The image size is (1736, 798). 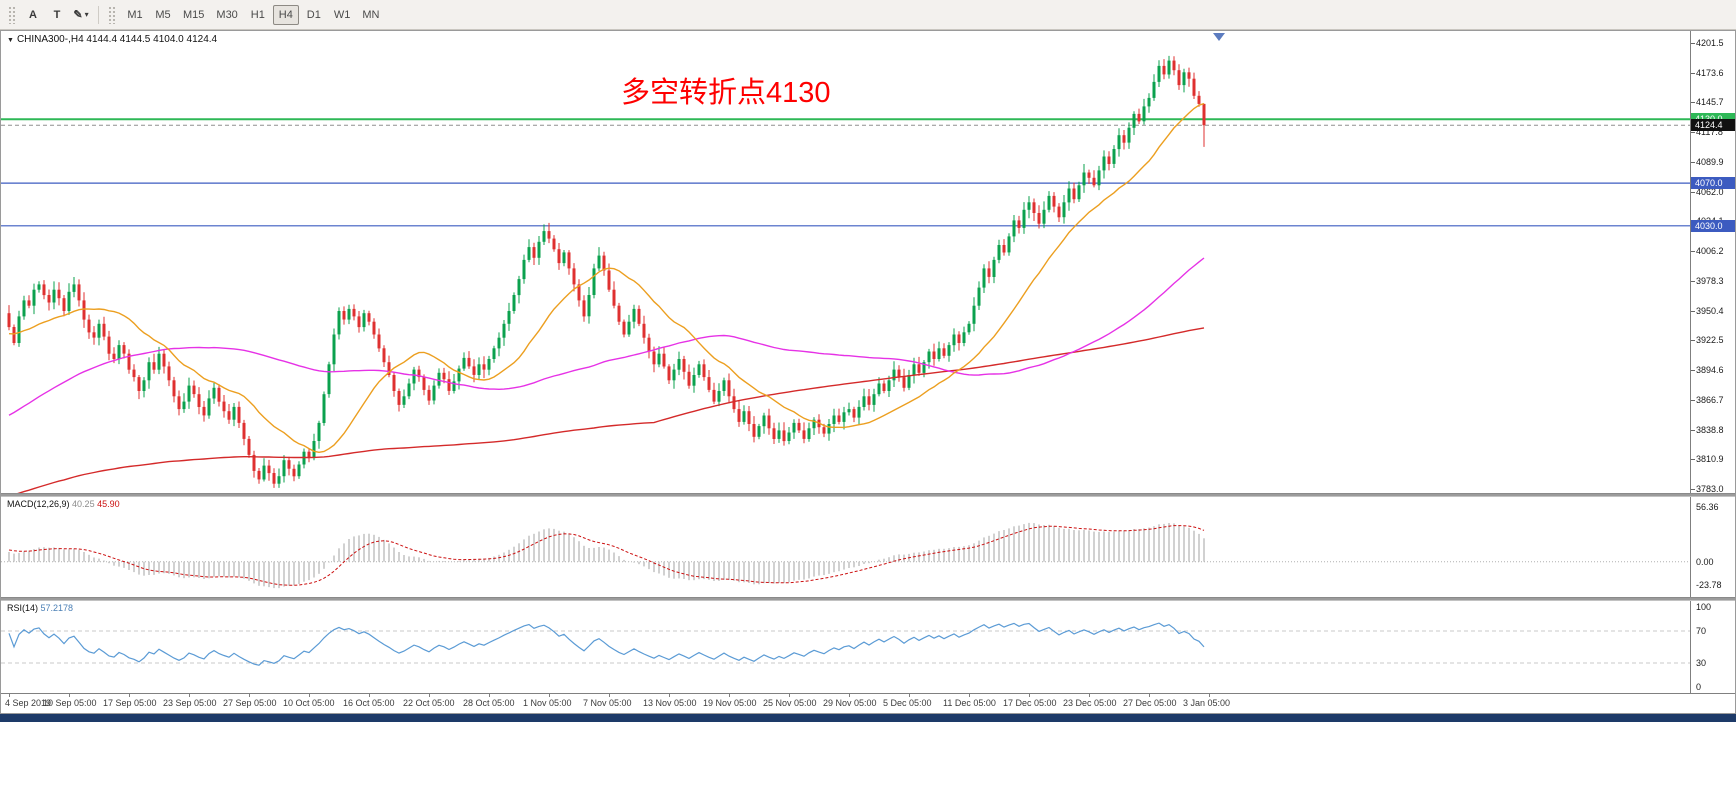 What do you see at coordinates (342, 15) in the screenshot?
I see `timeframe-button-W1: W1` at bounding box center [342, 15].